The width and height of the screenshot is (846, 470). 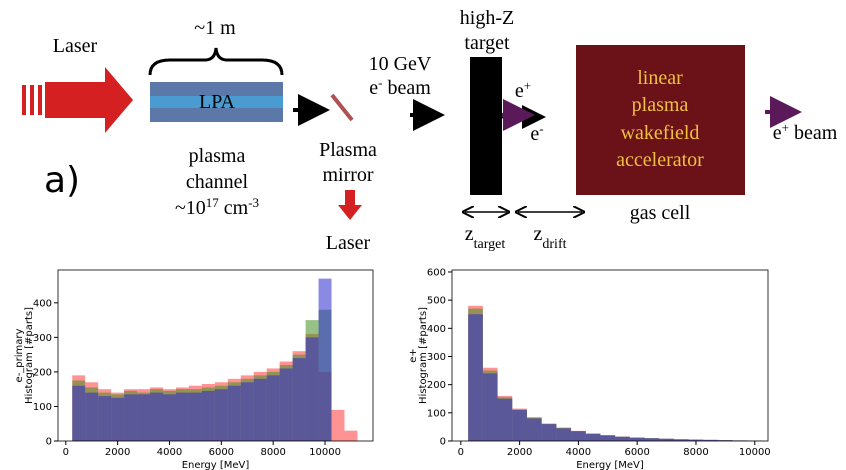 What do you see at coordinates (805, 132) in the screenshot?
I see `output-label: e+ beam` at bounding box center [805, 132].